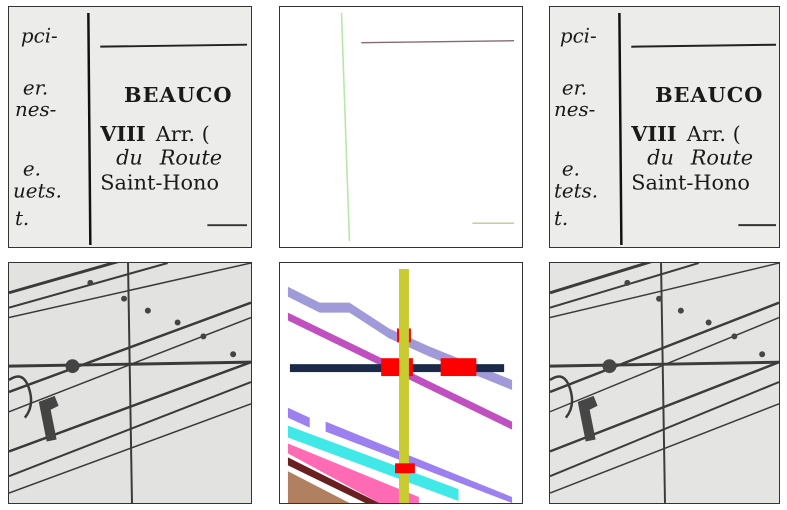  I want to click on segment-purple, so click(419, 462).